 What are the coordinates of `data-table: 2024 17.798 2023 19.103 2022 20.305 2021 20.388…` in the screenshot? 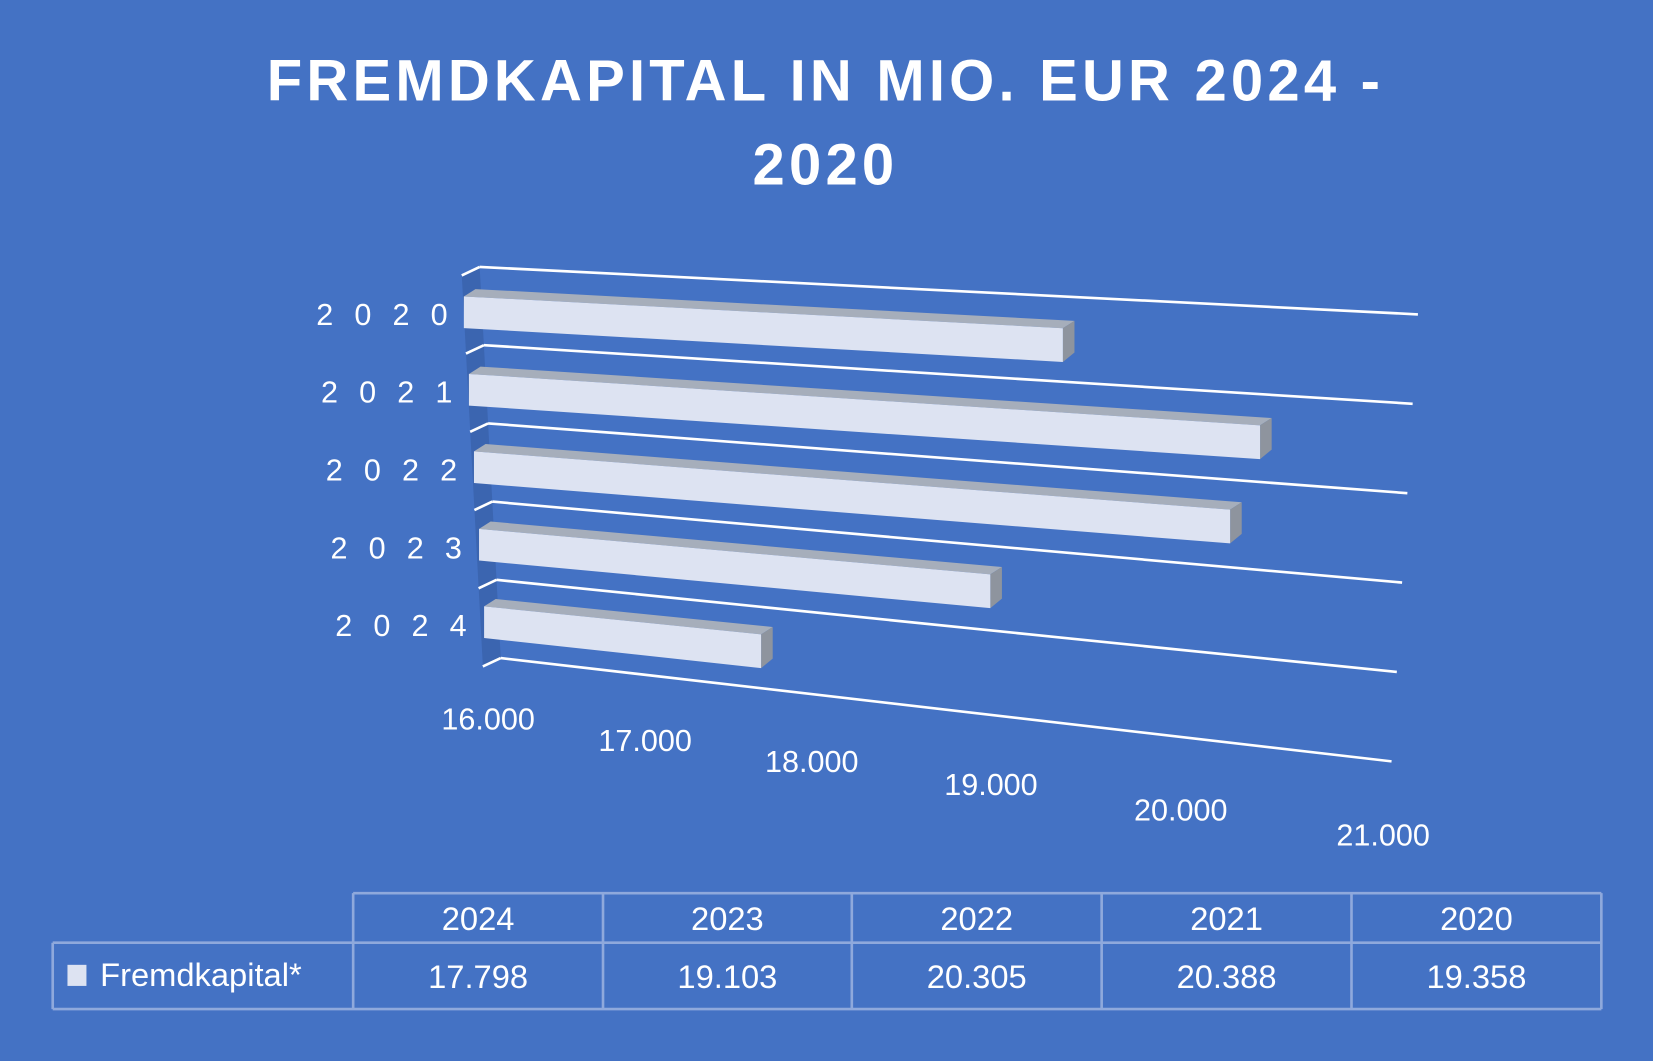 It's located at (827, 951).